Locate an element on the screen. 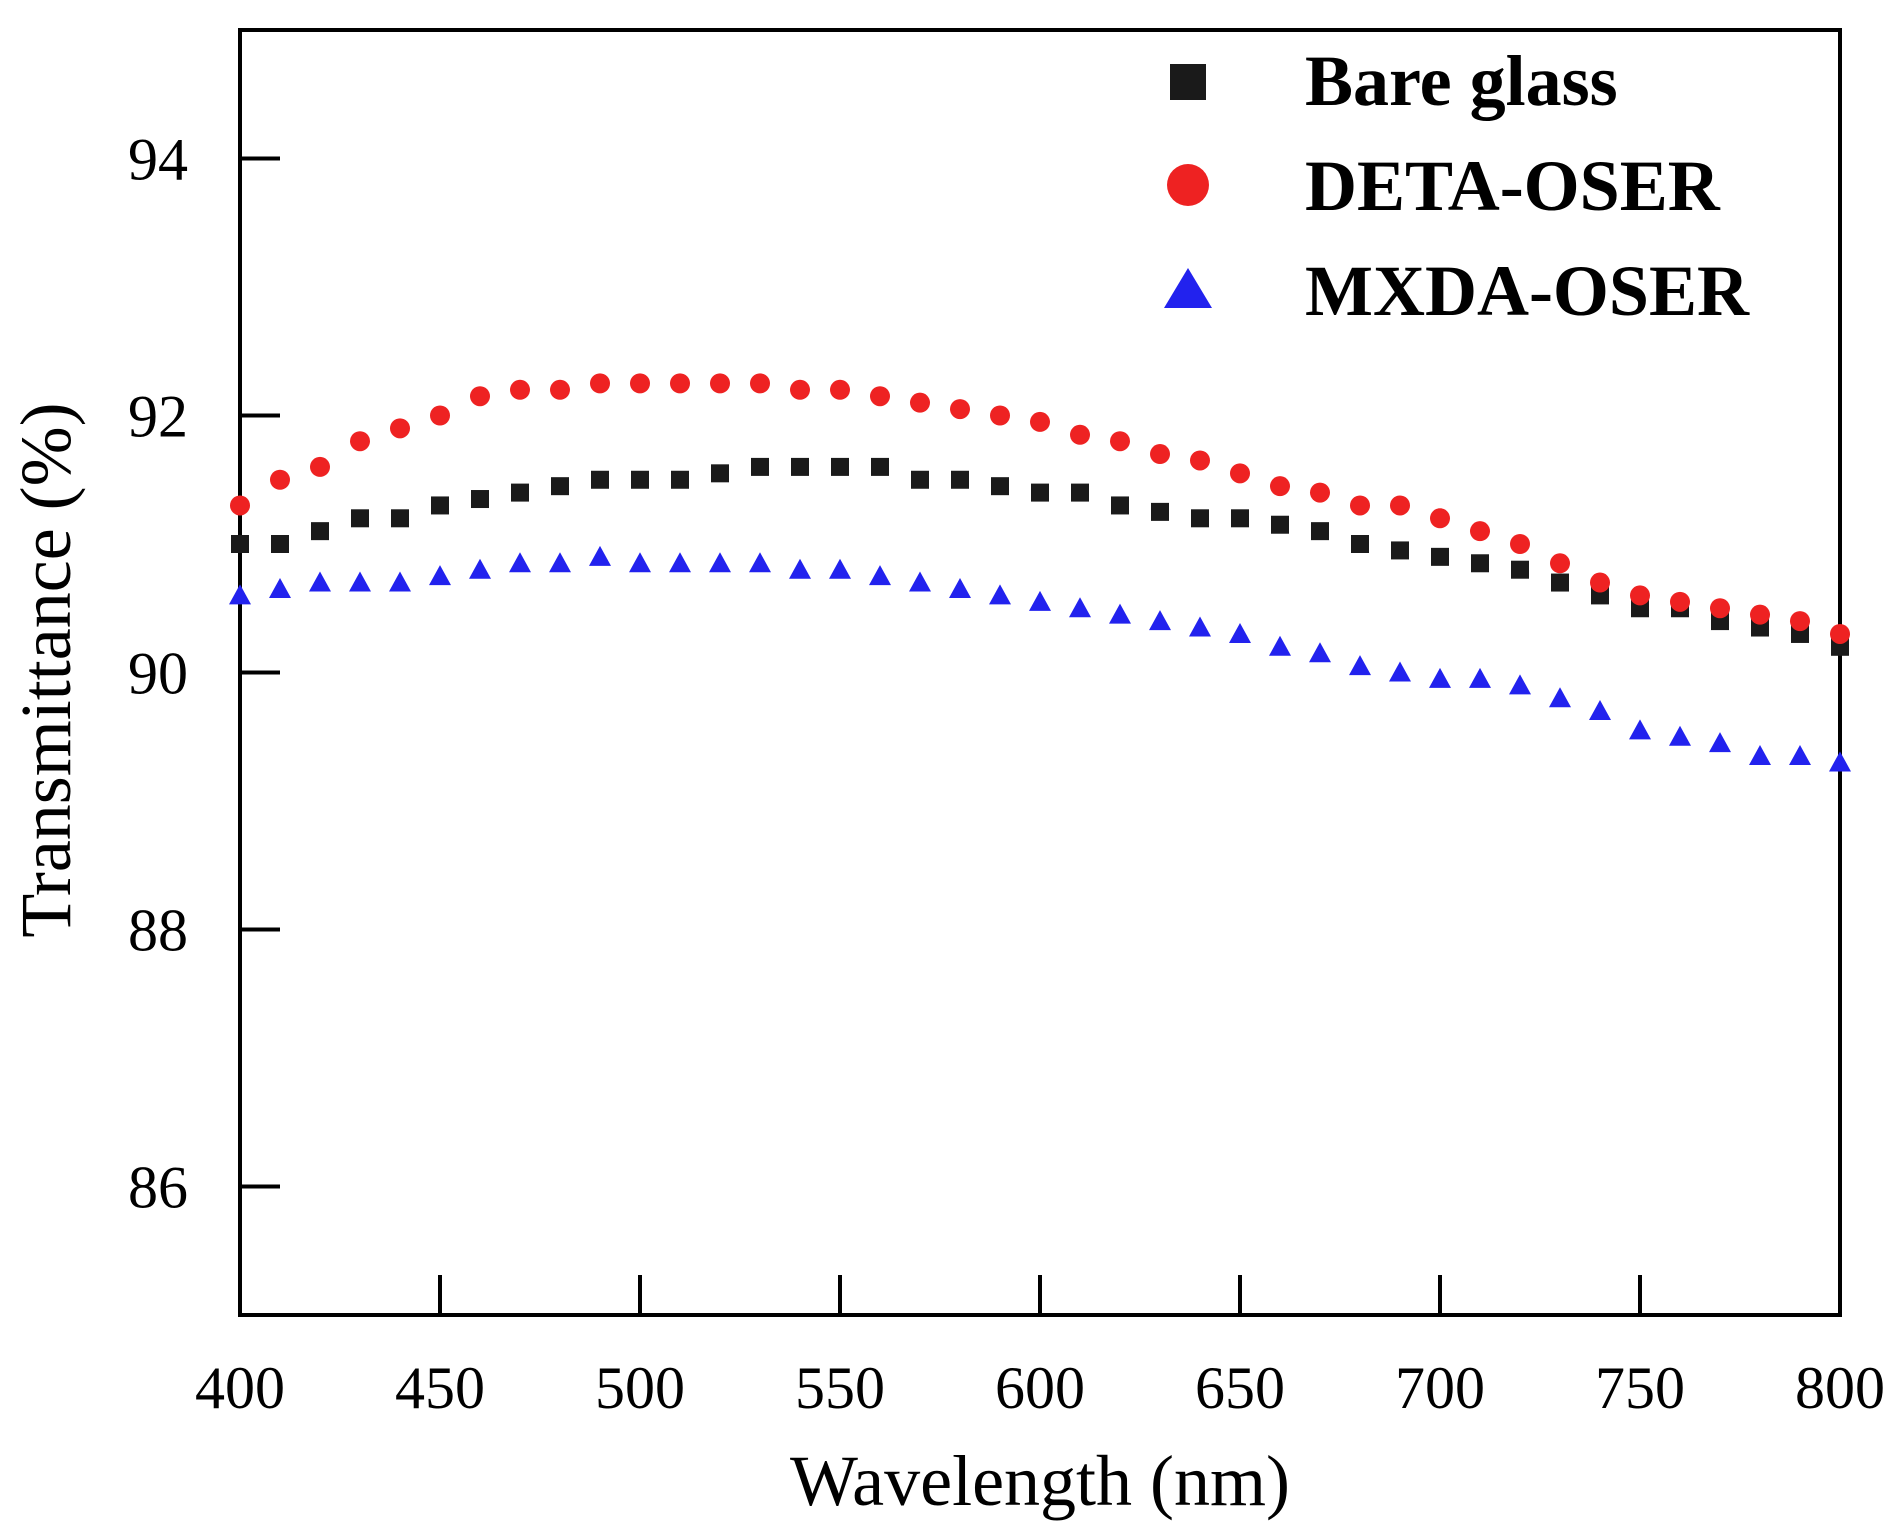 This screenshot has width=1900, height=1525. legend-label-mxda-oser: MXDA-OSER is located at coordinates (1527, 291).